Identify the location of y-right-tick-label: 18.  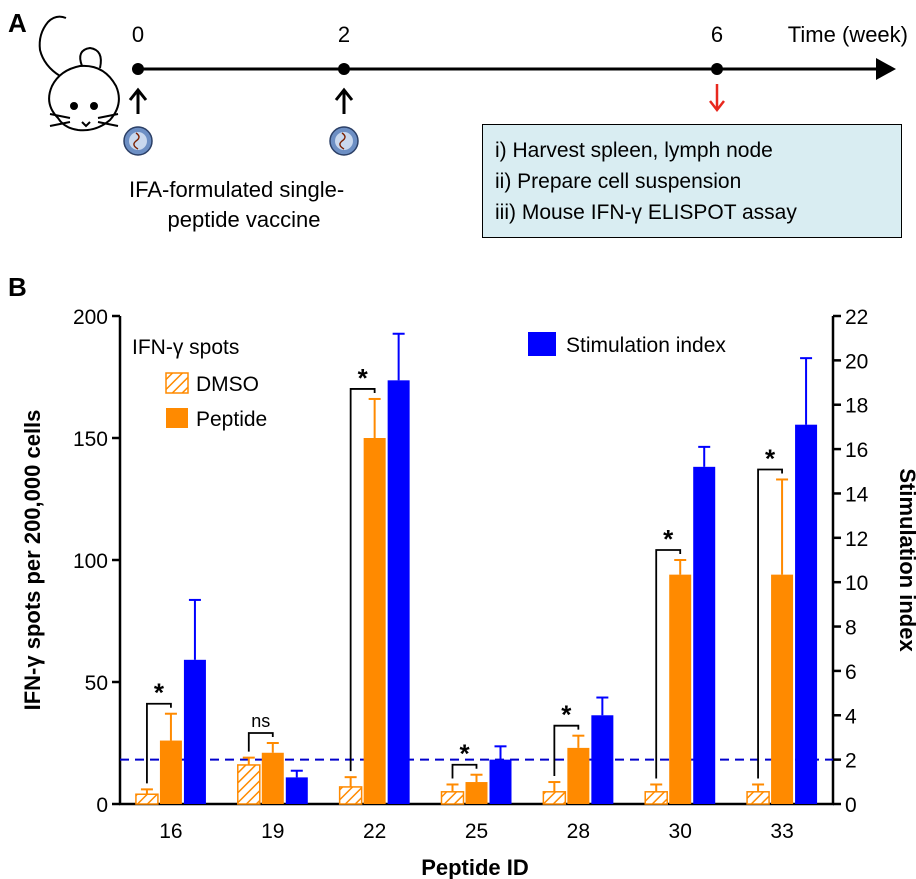
(856, 406).